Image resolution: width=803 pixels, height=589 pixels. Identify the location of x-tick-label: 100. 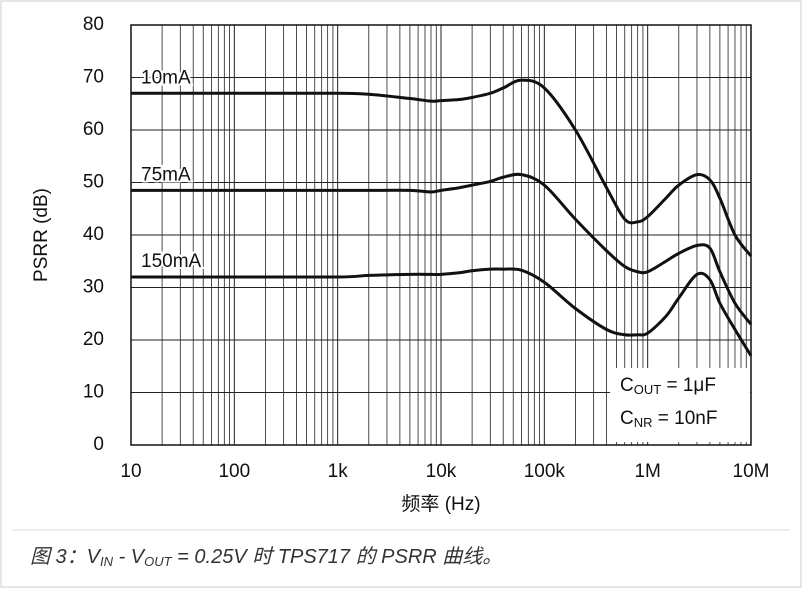
(234, 471).